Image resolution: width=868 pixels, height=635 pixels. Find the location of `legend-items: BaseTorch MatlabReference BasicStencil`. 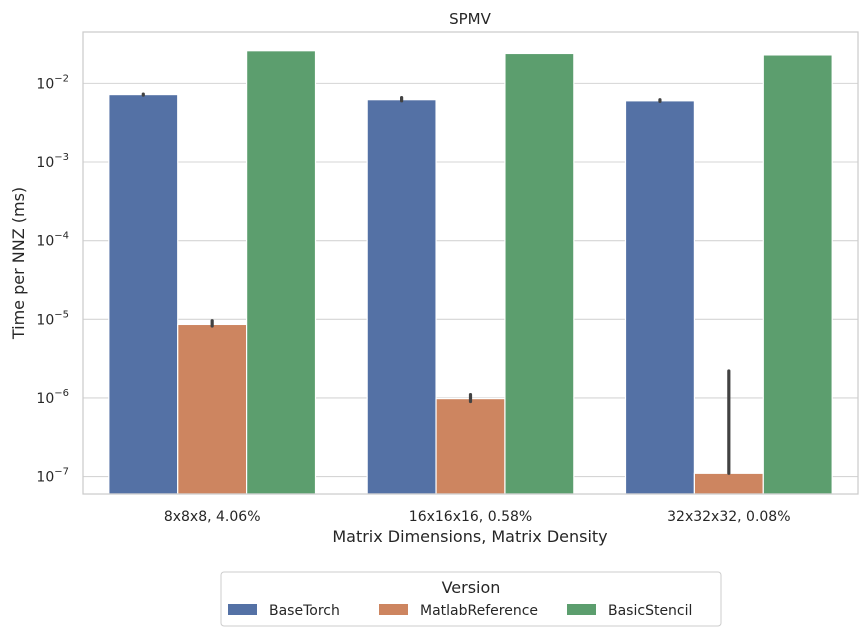

legend-items: BaseTorch MatlabReference BasicStencil is located at coordinates (460, 611).